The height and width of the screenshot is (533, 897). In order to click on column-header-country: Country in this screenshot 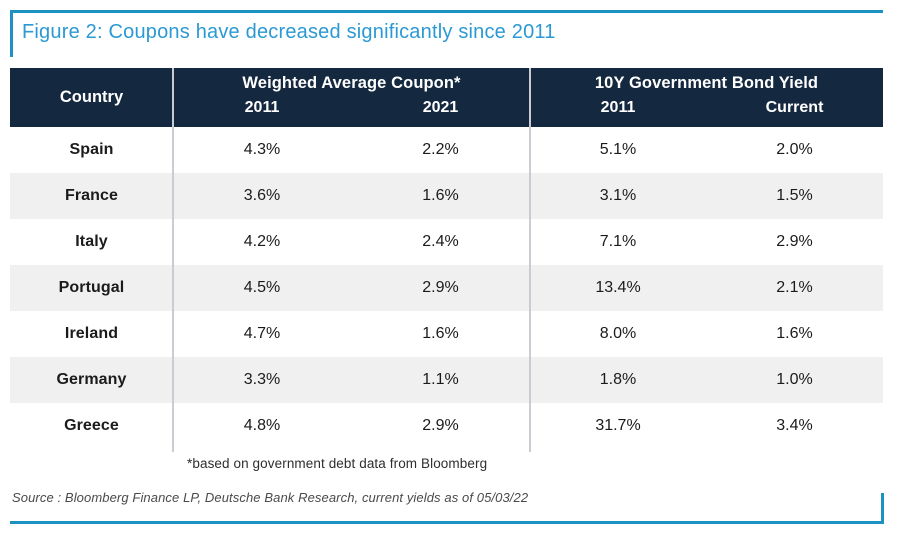, I will do `click(91, 97)`.